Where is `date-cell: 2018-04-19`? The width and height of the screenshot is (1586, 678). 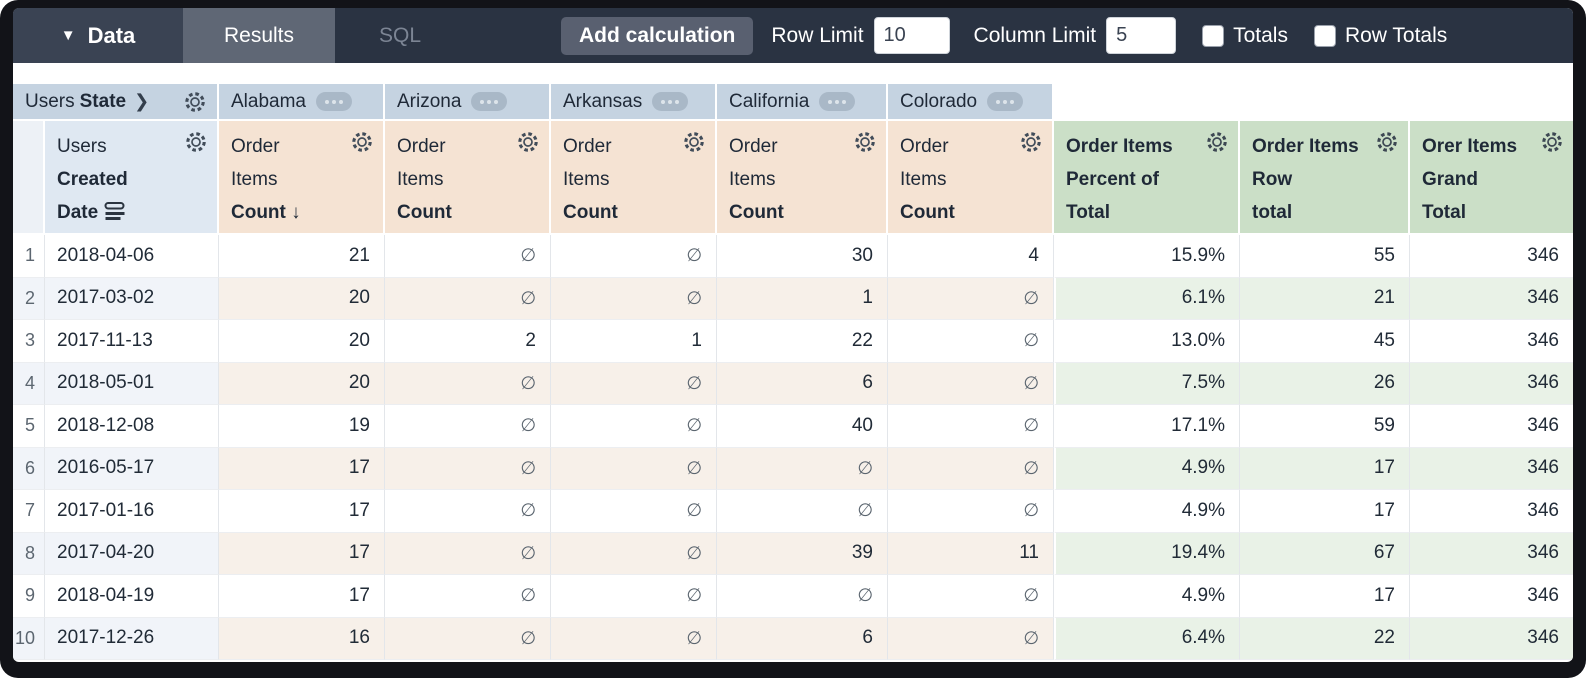 date-cell: 2018-04-19 is located at coordinates (132, 596).